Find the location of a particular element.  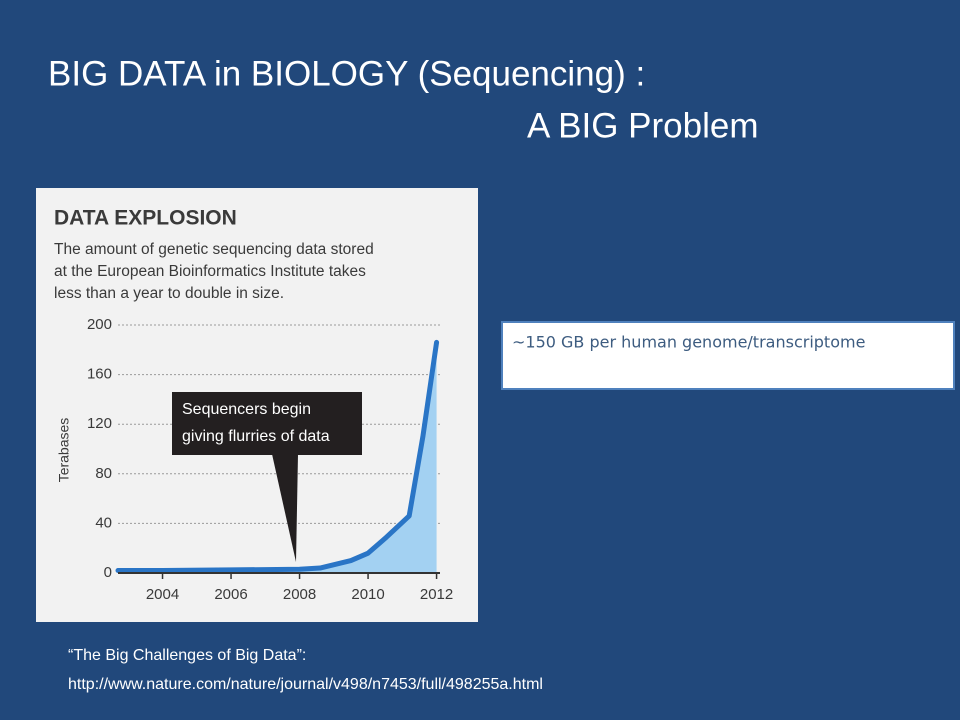

annotation: Sequencers begin is located at coordinates (246, 409).